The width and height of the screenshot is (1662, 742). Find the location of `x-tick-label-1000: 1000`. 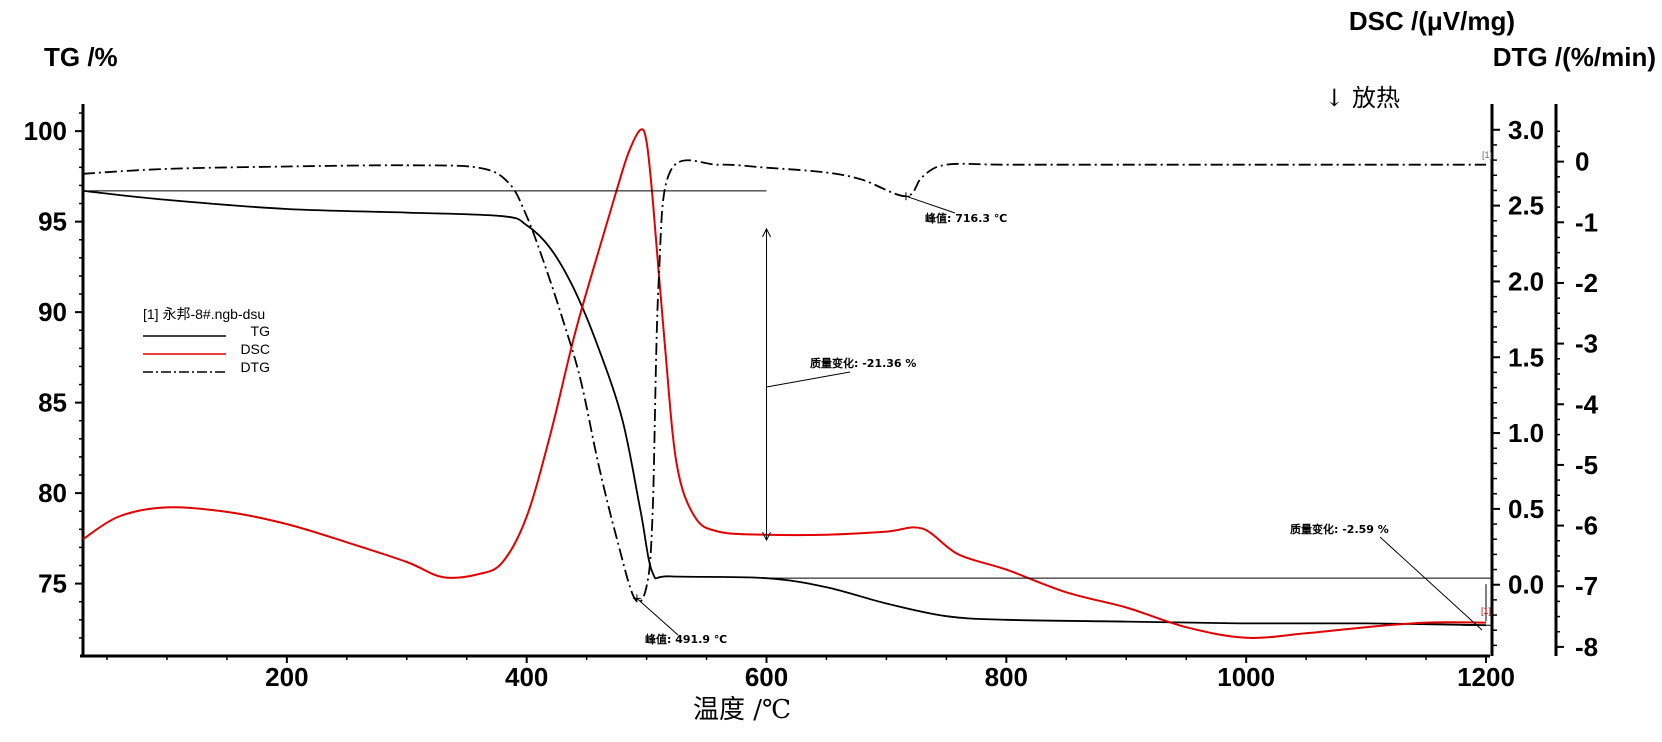

x-tick-label-1000: 1000 is located at coordinates (1246, 677).